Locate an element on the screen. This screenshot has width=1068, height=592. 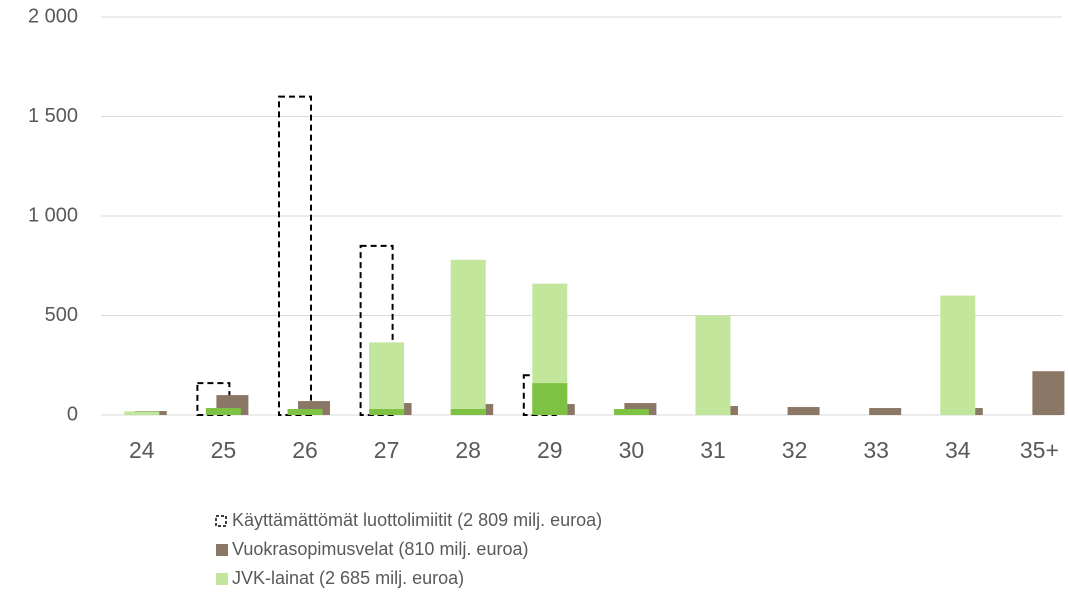
y-tick-label: 500 is located at coordinates (61, 315).